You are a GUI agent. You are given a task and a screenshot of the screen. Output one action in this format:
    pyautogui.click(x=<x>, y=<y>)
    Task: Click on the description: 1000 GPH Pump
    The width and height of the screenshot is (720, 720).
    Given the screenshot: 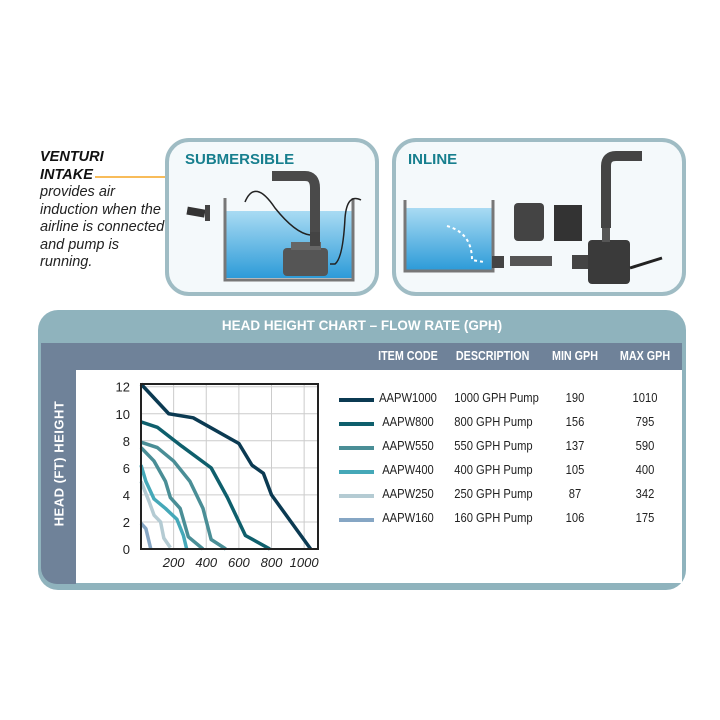 What is the action you would take?
    pyautogui.click(x=496, y=397)
    